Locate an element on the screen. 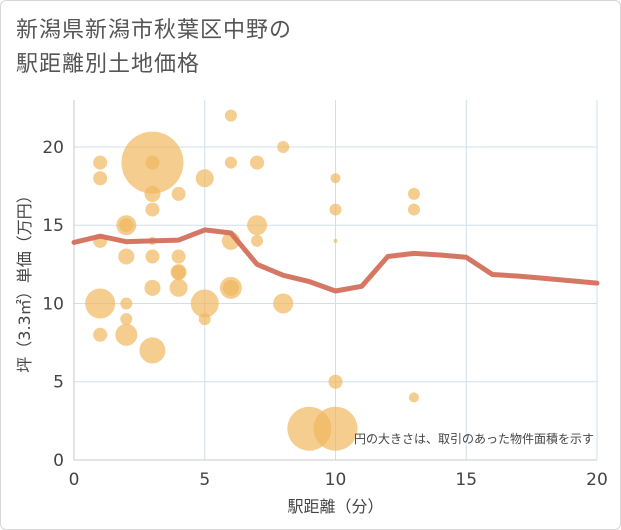 This screenshot has width=621, height=530. y-tick-label: 20 is located at coordinates (53, 148).